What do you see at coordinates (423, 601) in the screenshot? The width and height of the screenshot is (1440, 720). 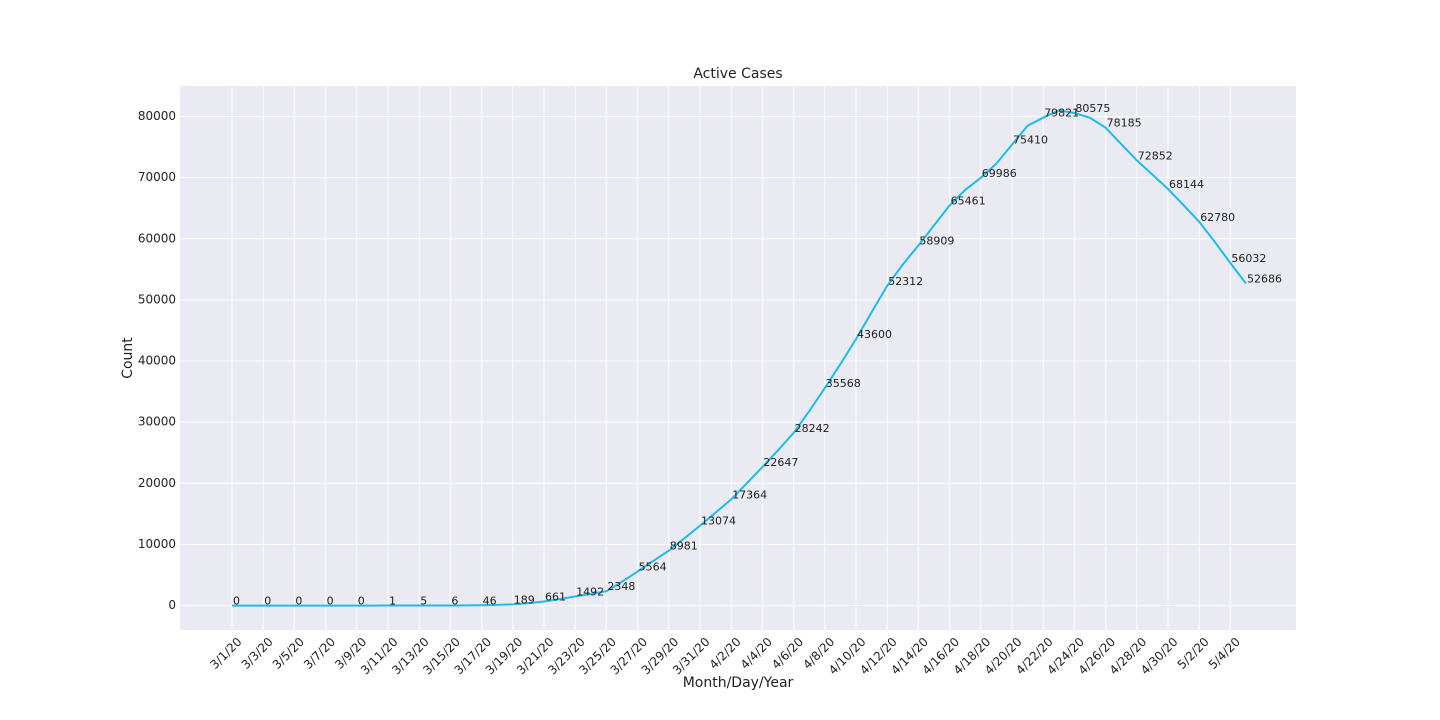 I see `data-label: 5` at bounding box center [423, 601].